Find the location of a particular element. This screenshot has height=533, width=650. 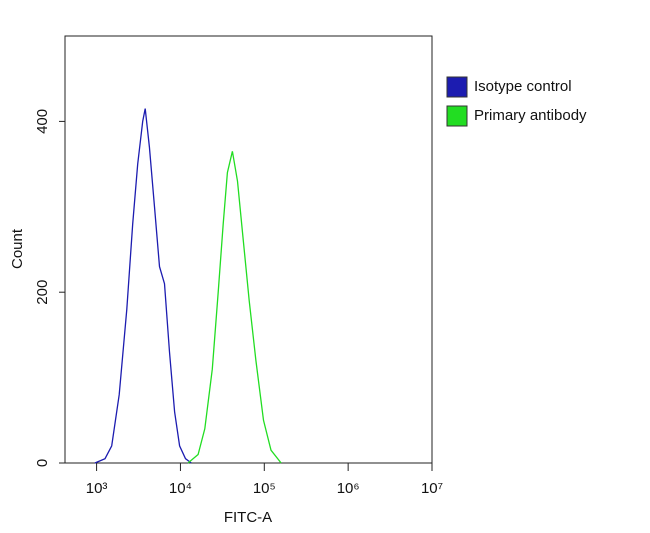

x-tick-label: 10⁶ is located at coordinates (348, 488).